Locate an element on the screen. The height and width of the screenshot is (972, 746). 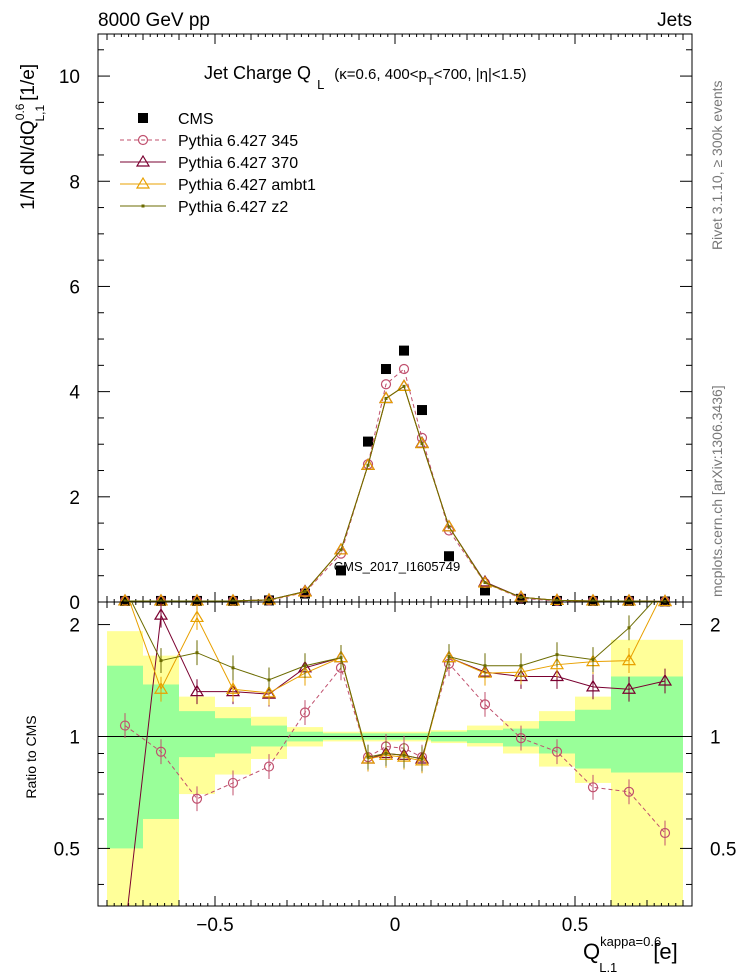
main-y-axis-label-sup: 0.6 is located at coordinates (20, 111).